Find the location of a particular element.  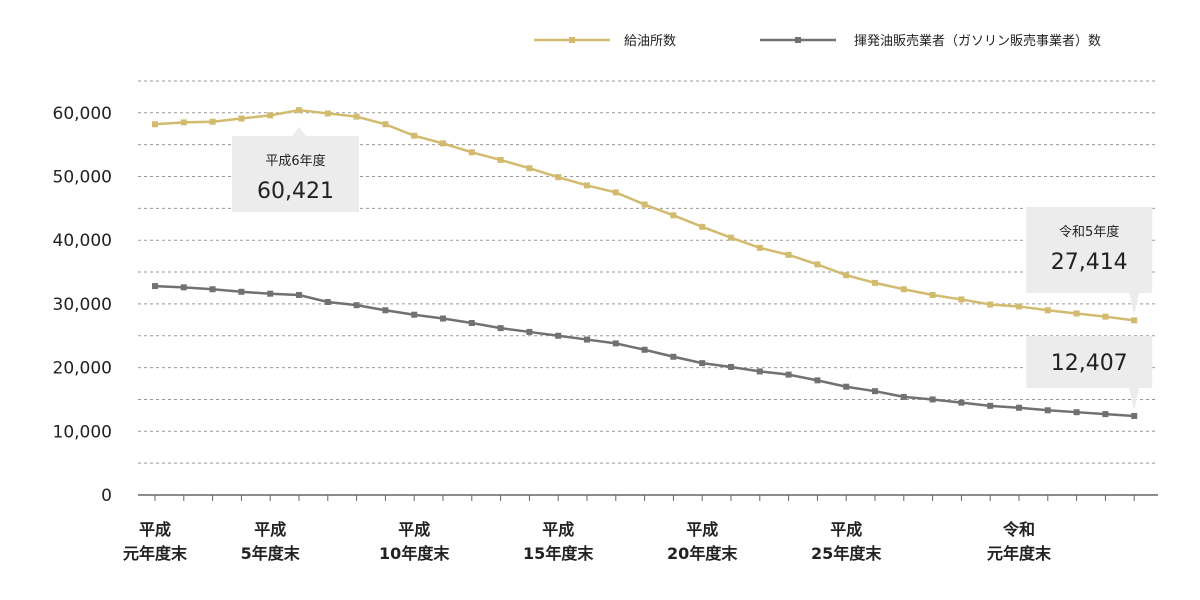

x-tick-label: 元年度末 is located at coordinates (155, 553).